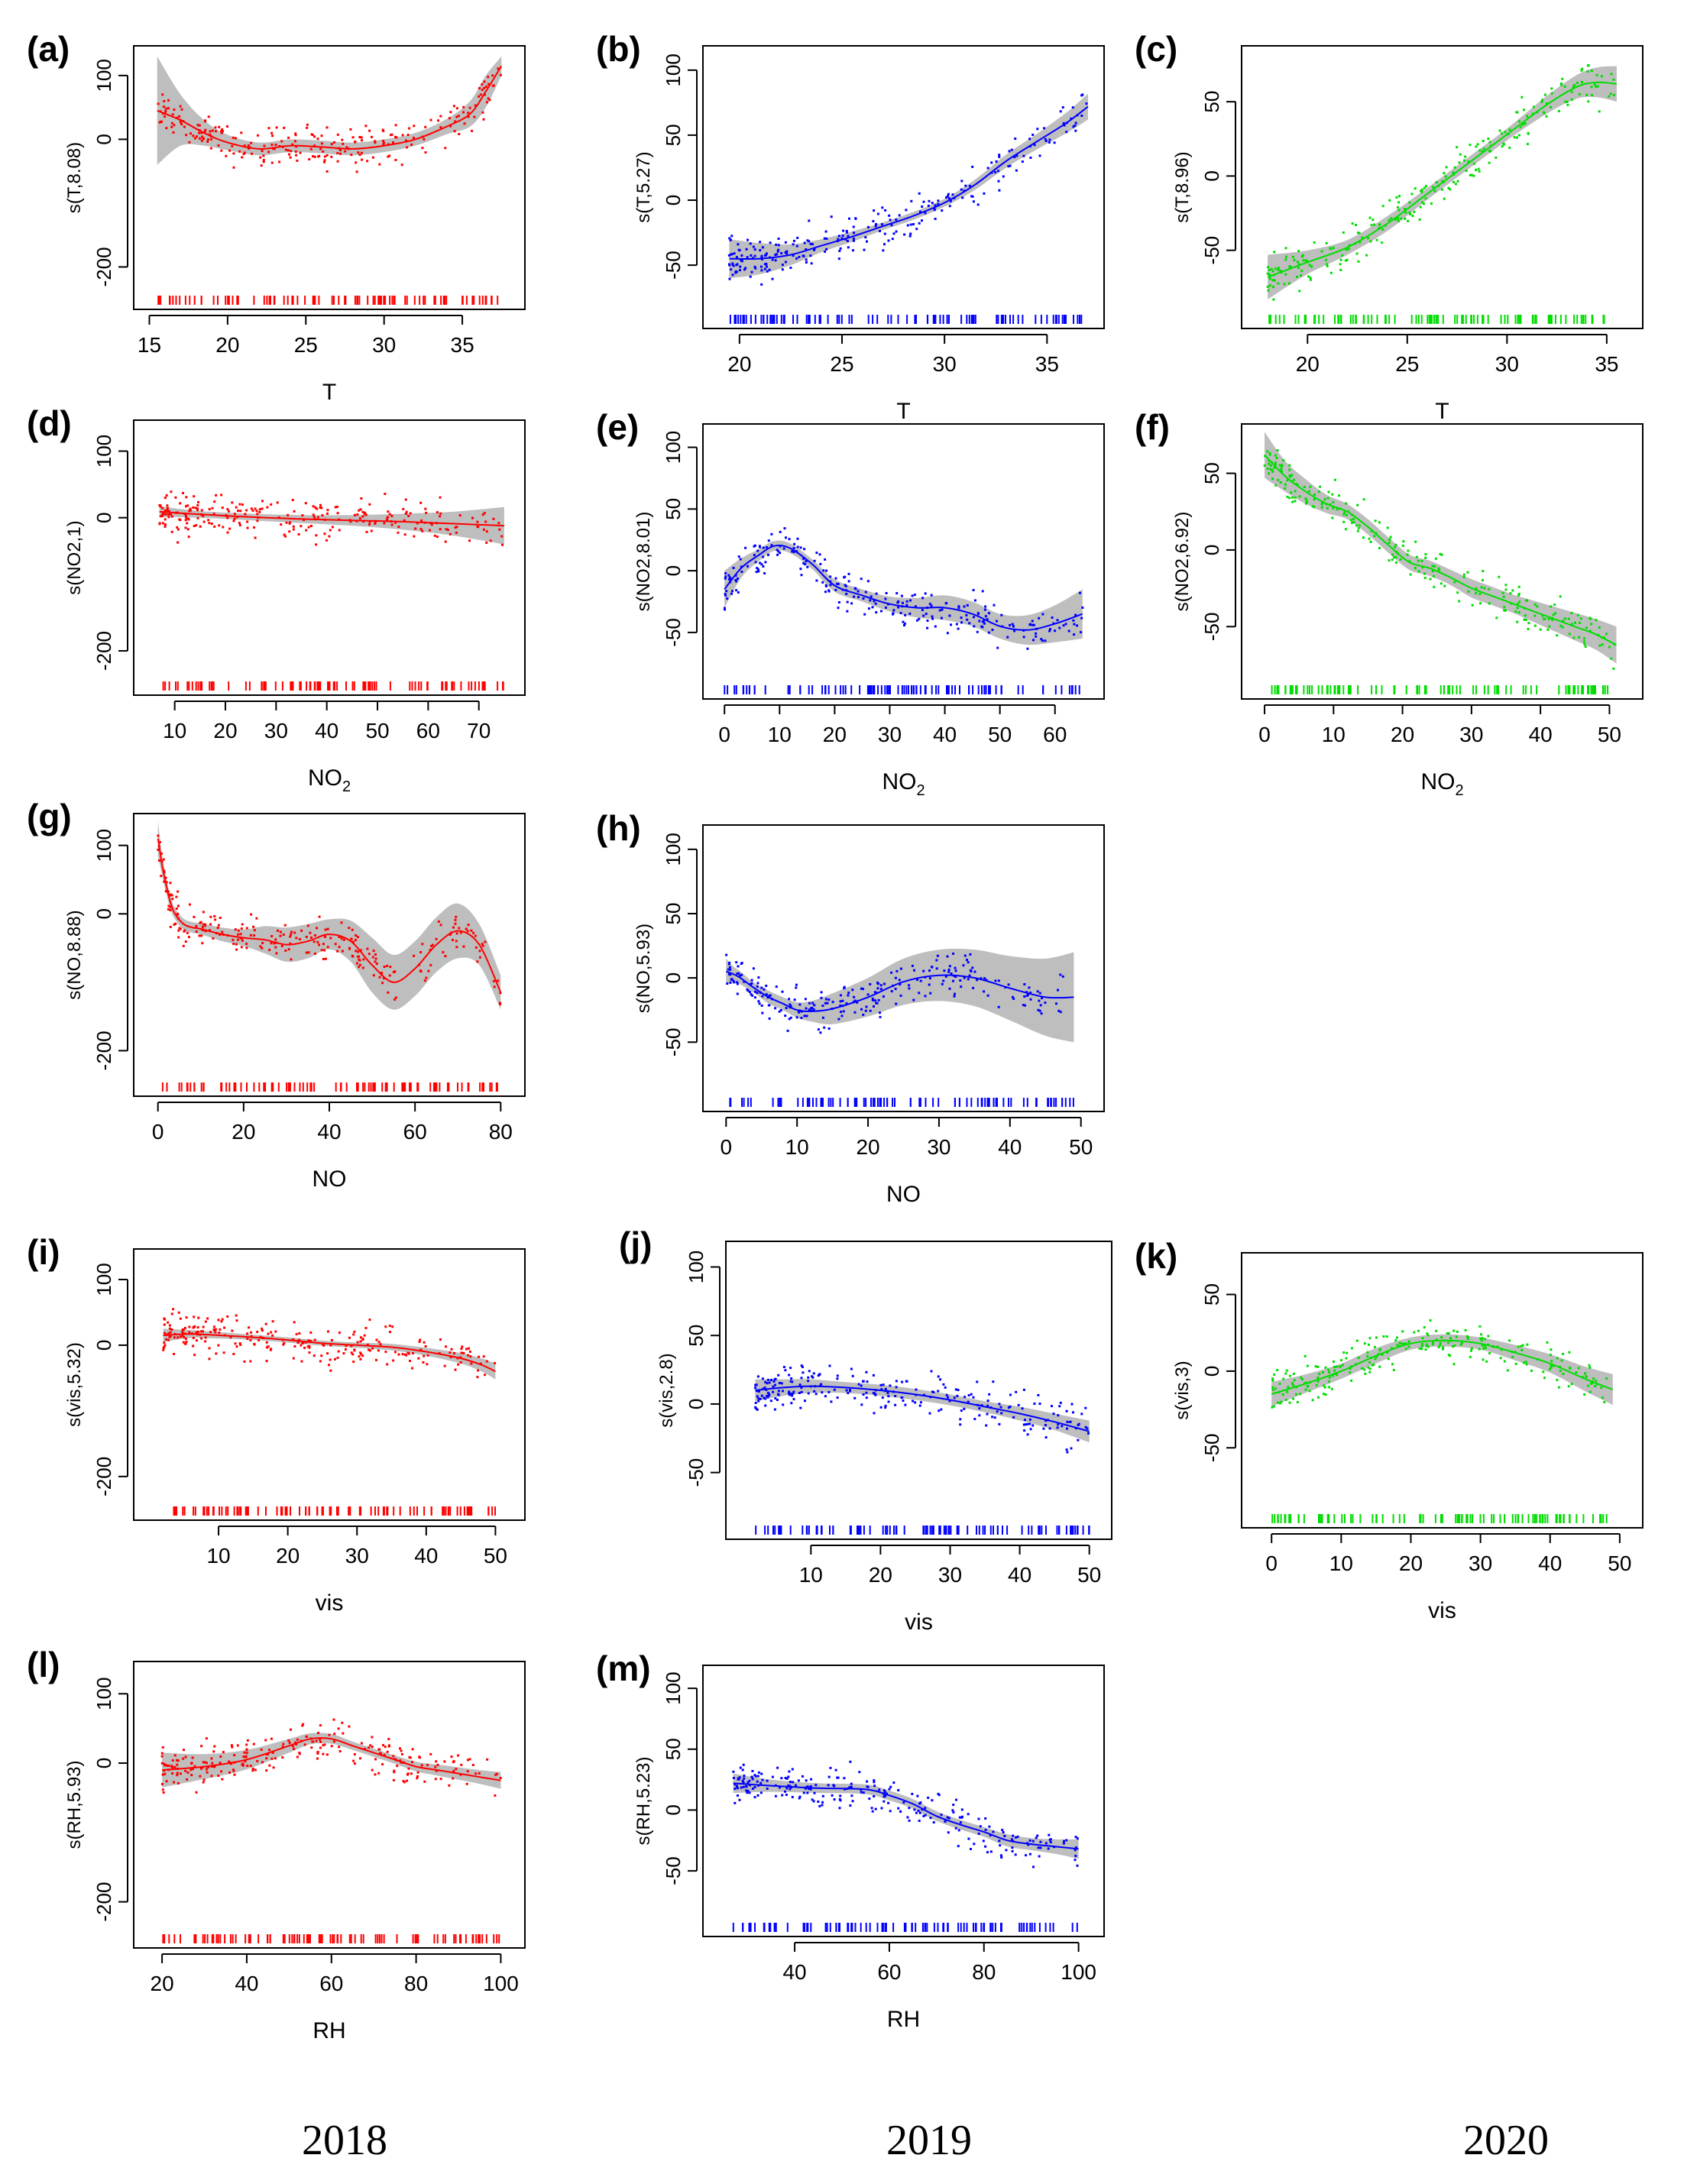 The width and height of the screenshot is (1684, 2184). I want to click on panel-label: (f), so click(1152, 427).